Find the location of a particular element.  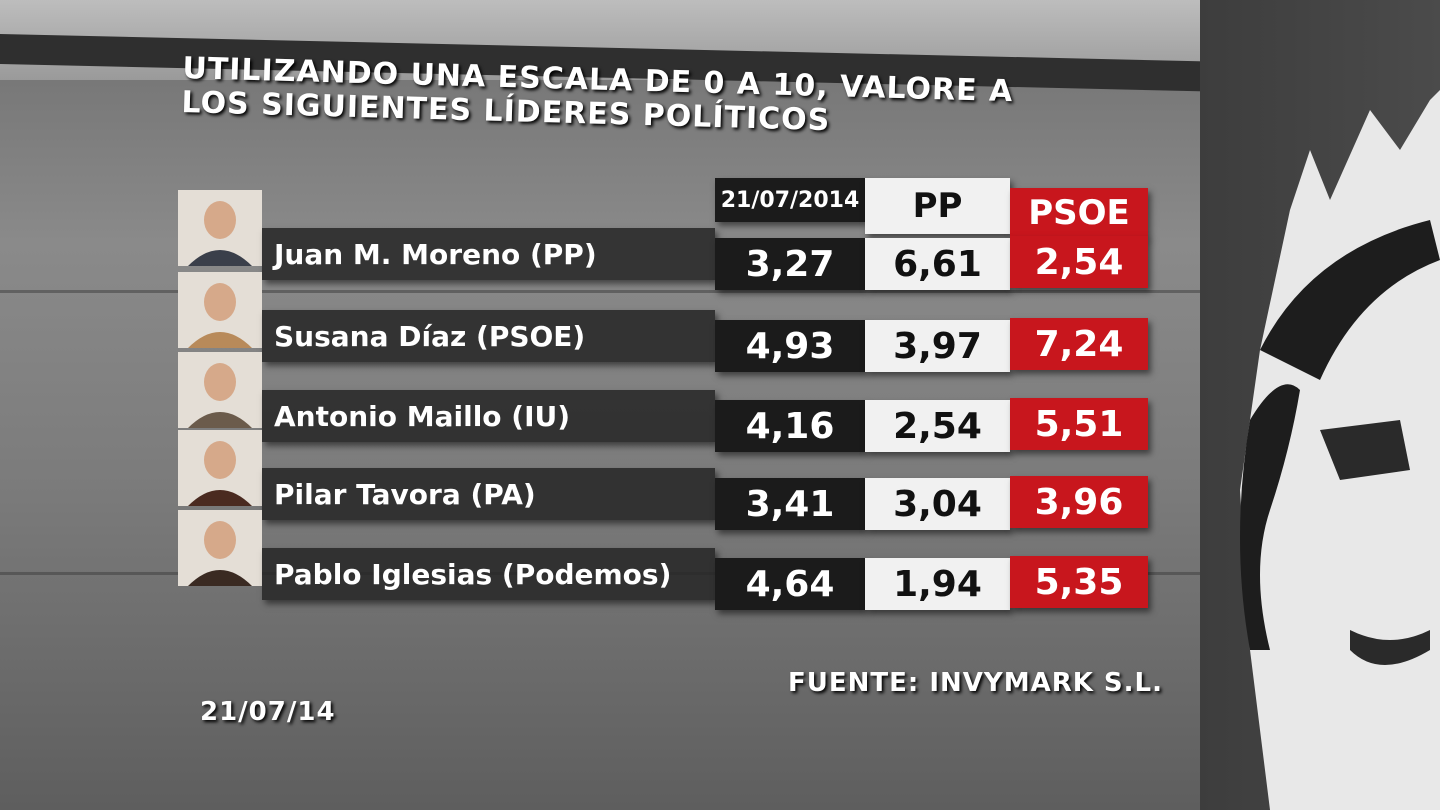

score: 3,41 is located at coordinates (790, 504).